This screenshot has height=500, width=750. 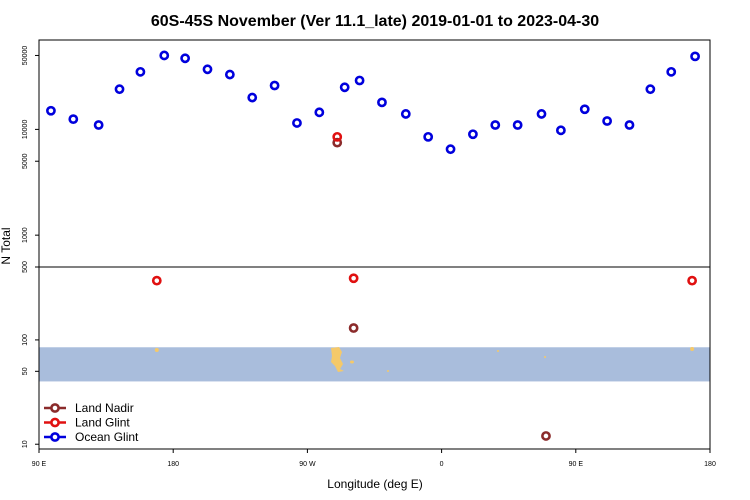 What do you see at coordinates (55, 437) in the screenshot?
I see `legend-marker-ocean-glint` at bounding box center [55, 437].